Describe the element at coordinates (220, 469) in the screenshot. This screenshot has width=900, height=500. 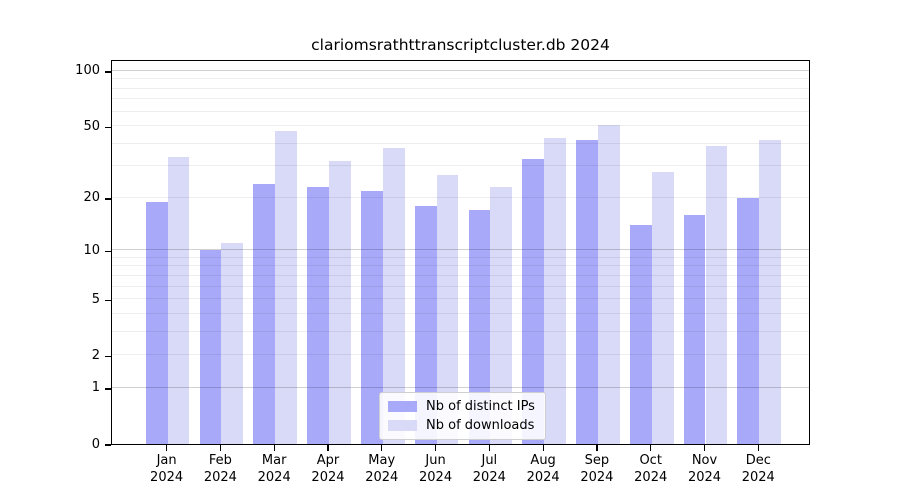
I see `x-tick-label-feb: Feb 2024` at that location.